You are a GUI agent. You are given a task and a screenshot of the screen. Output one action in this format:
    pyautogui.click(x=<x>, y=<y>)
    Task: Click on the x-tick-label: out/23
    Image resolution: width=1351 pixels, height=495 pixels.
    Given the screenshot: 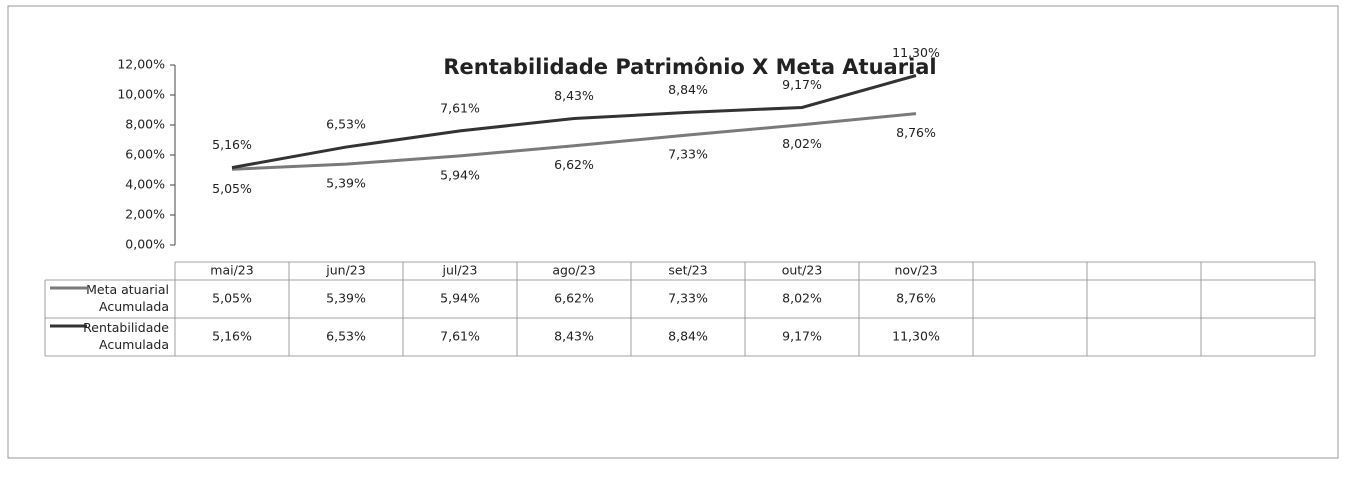 What is the action you would take?
    pyautogui.click(x=802, y=270)
    